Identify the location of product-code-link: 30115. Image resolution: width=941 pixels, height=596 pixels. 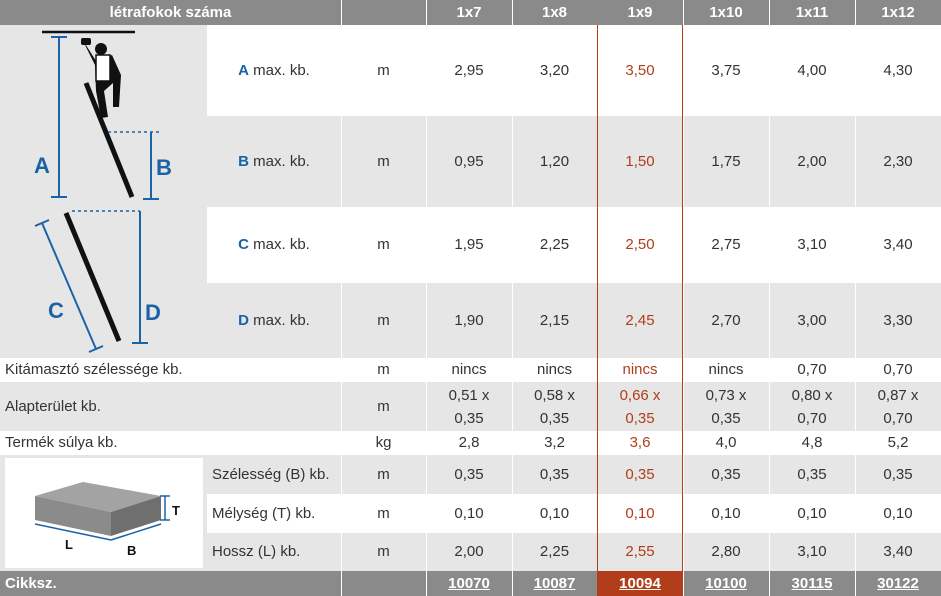
(812, 583).